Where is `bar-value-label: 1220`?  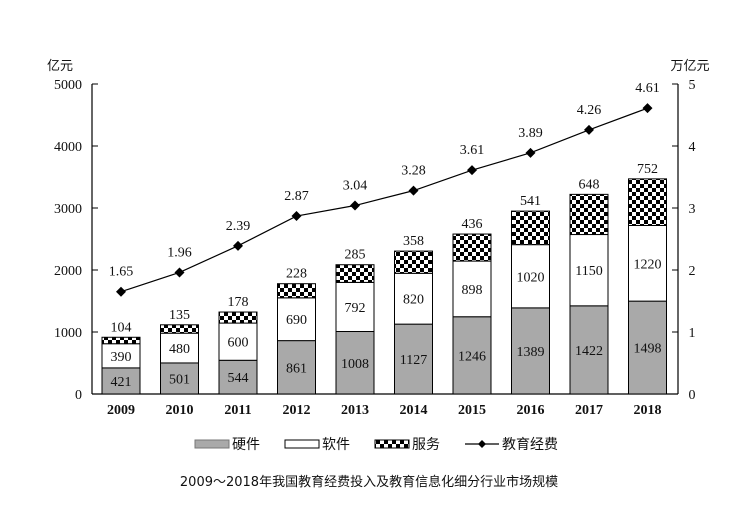 bar-value-label: 1220 is located at coordinates (648, 264).